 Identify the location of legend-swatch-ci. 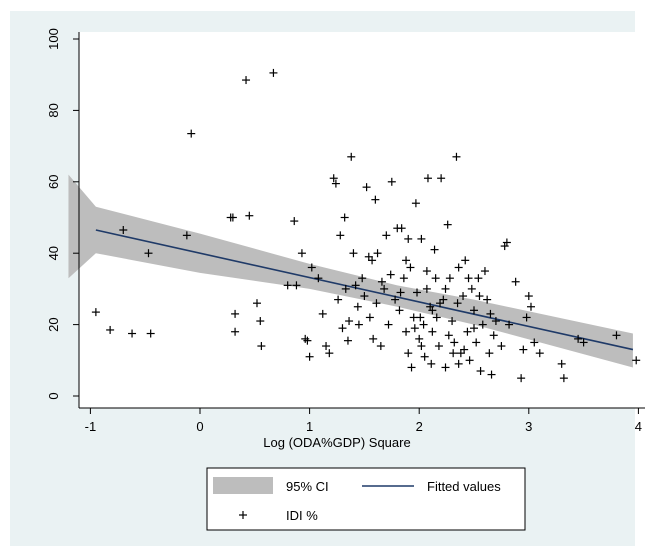
(243, 485).